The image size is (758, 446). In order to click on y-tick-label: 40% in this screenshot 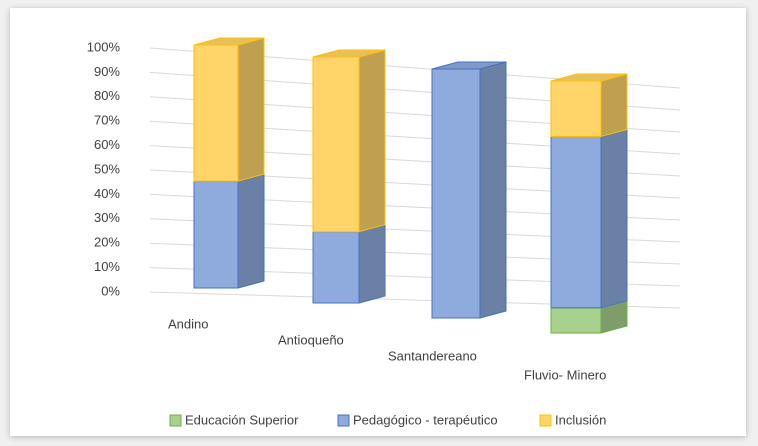, I will do `click(107, 193)`.